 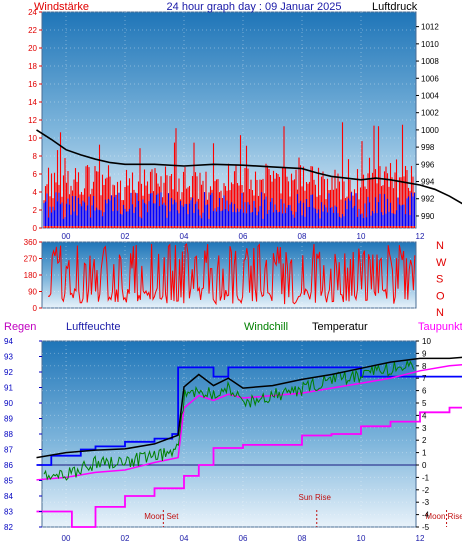 What do you see at coordinates (32, 292) in the screenshot?
I see `direction-tick-label: 90` at bounding box center [32, 292].